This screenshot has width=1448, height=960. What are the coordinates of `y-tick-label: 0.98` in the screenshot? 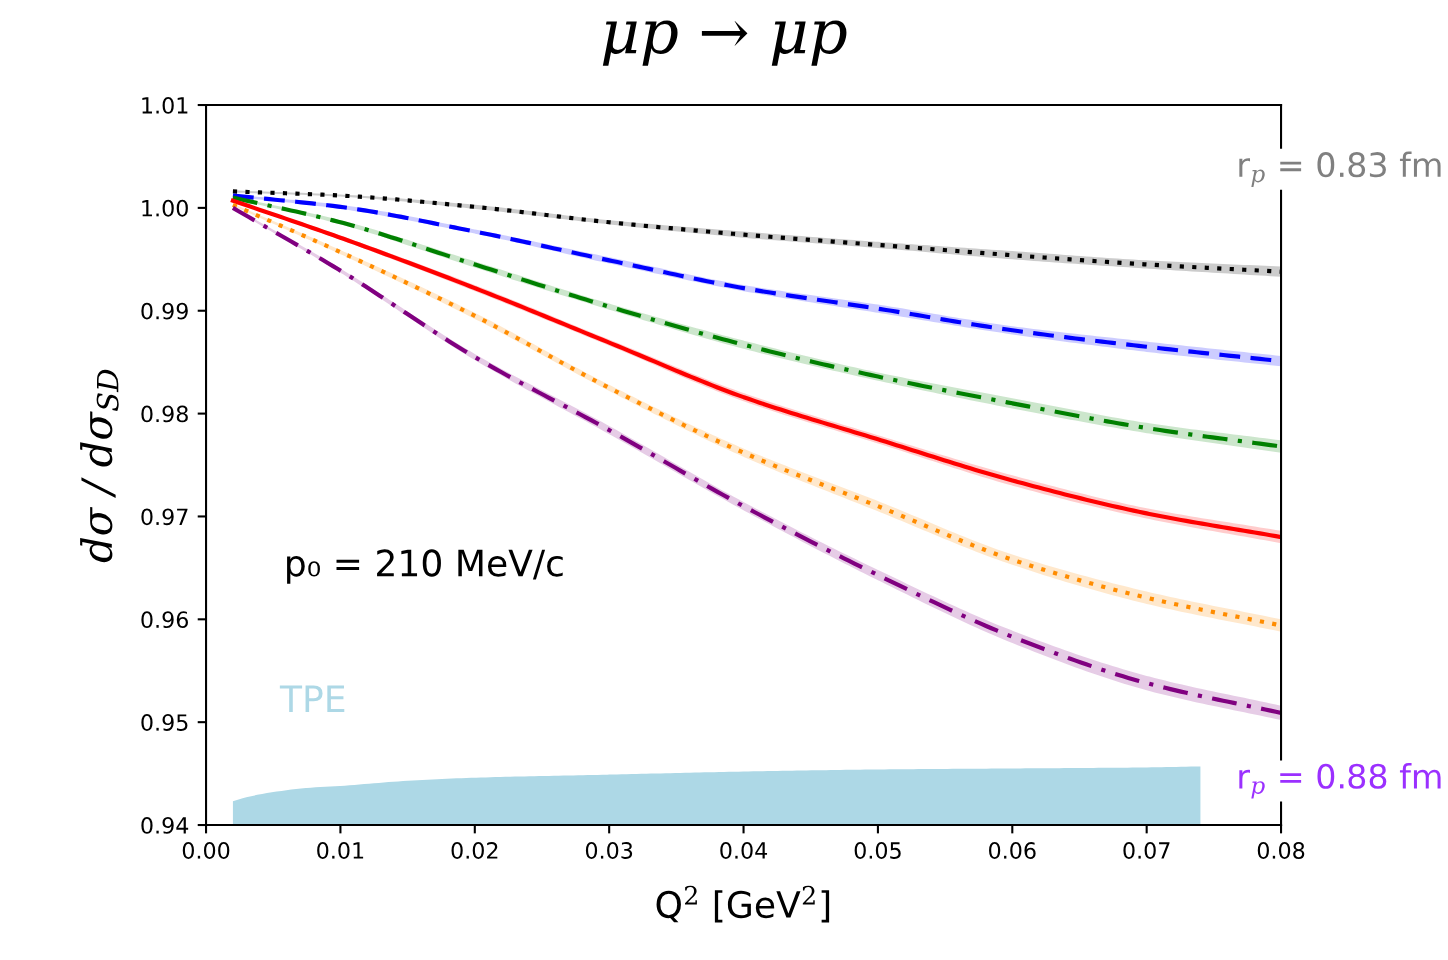 It's located at (164, 414).